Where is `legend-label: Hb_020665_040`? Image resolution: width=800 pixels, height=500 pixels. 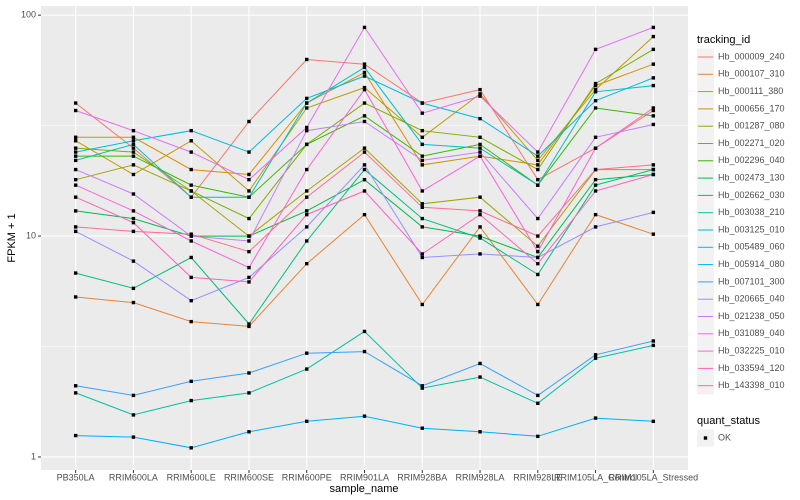
legend-label: Hb_020665_040 is located at coordinates (751, 299).